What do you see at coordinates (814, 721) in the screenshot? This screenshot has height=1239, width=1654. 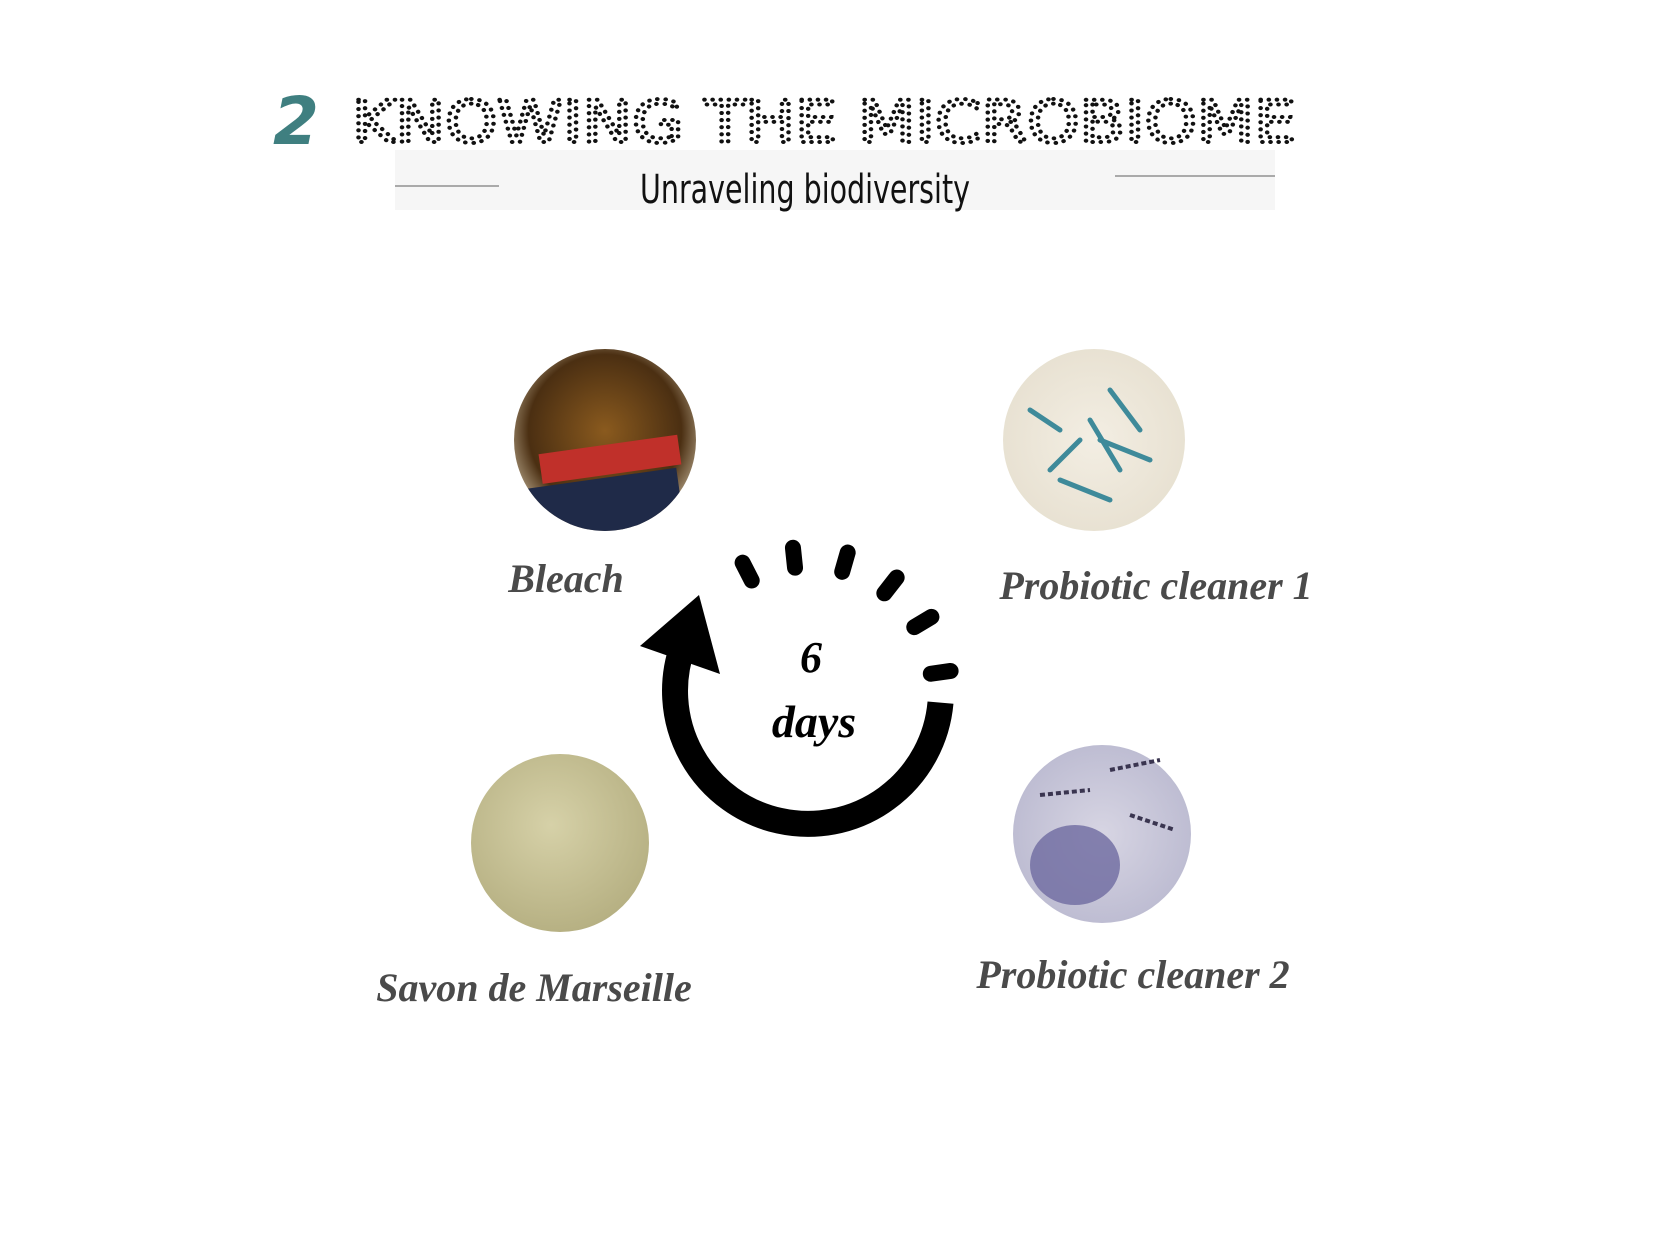 I see `cycle-unit: days` at bounding box center [814, 721].